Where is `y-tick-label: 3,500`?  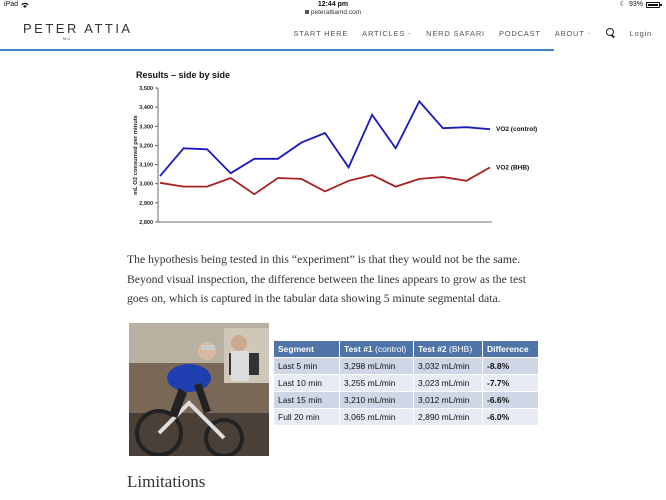 y-tick-label: 3,500 is located at coordinates (146, 89).